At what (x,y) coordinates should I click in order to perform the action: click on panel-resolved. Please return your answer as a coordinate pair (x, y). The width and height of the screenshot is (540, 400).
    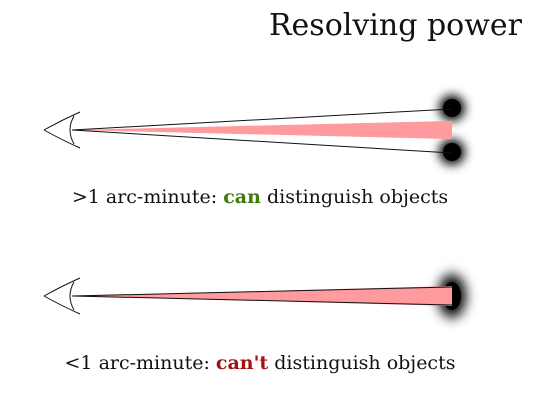
    Looking at the image, I should click on (254, 130).